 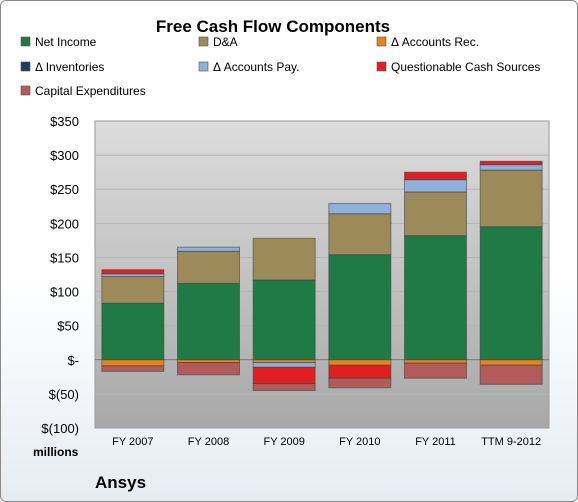 What do you see at coordinates (25, 41) in the screenshot?
I see `legend-swatch-net-income` at bounding box center [25, 41].